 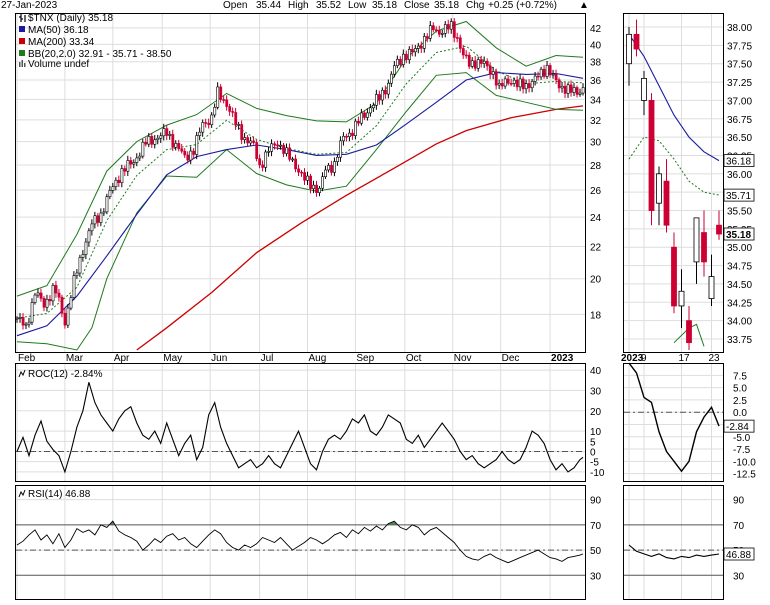 What do you see at coordinates (298, 5) in the screenshot?
I see `header-high-label: High` at bounding box center [298, 5].